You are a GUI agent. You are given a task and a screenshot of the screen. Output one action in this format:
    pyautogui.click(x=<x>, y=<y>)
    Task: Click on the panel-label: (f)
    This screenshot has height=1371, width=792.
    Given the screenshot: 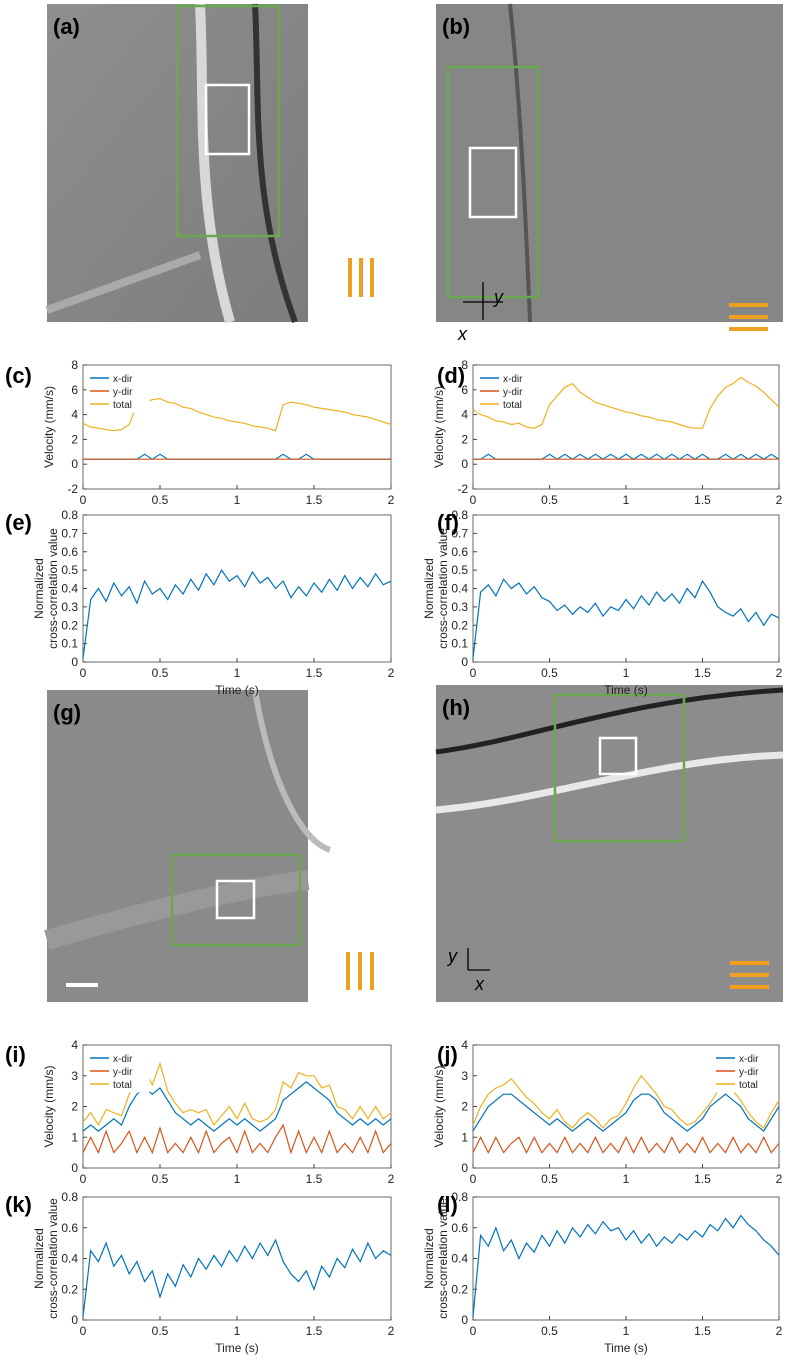 What is the action you would take?
    pyautogui.click(x=448, y=522)
    